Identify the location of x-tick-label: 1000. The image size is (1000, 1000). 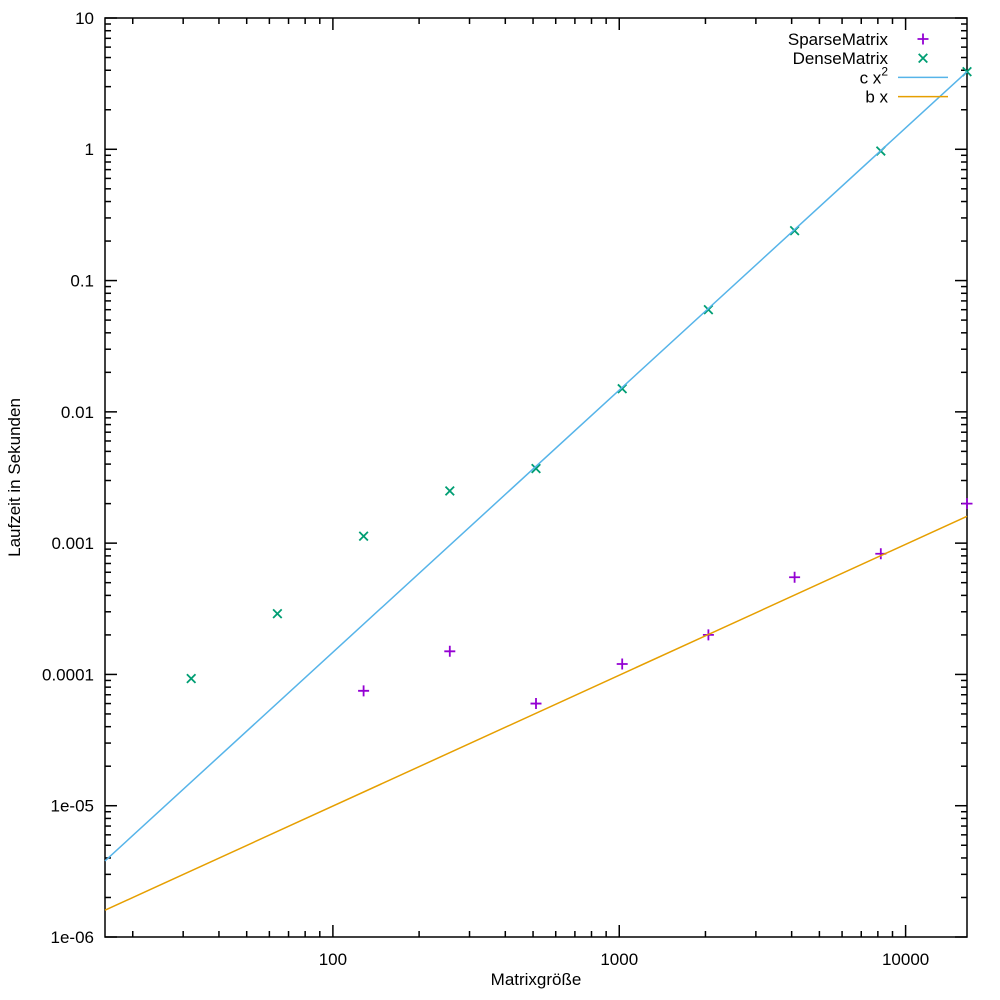
(619, 959).